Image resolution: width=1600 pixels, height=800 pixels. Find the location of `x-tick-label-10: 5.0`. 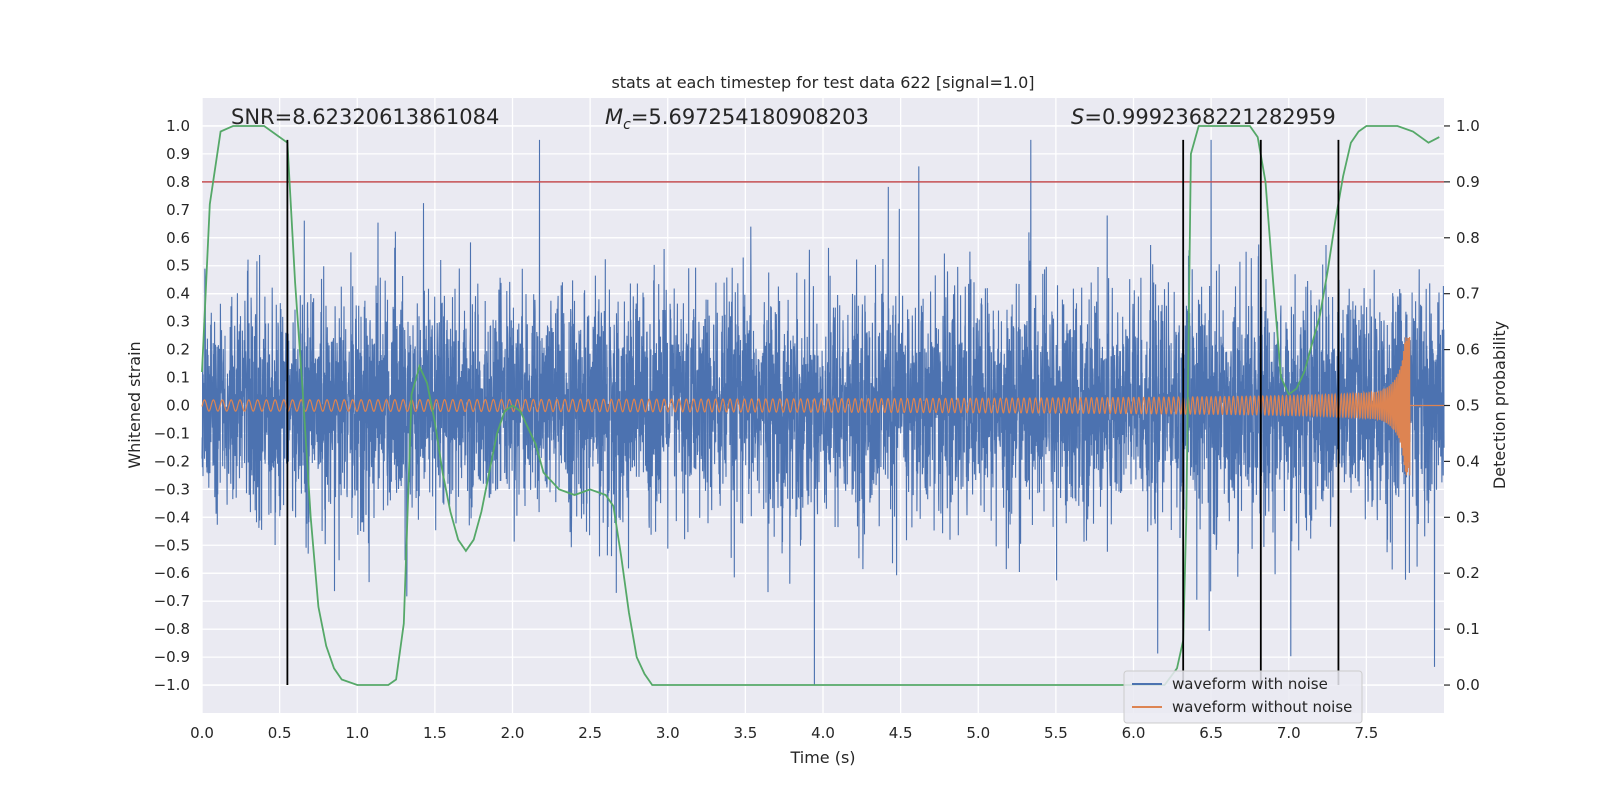

x-tick-label-10: 5.0 is located at coordinates (978, 733).